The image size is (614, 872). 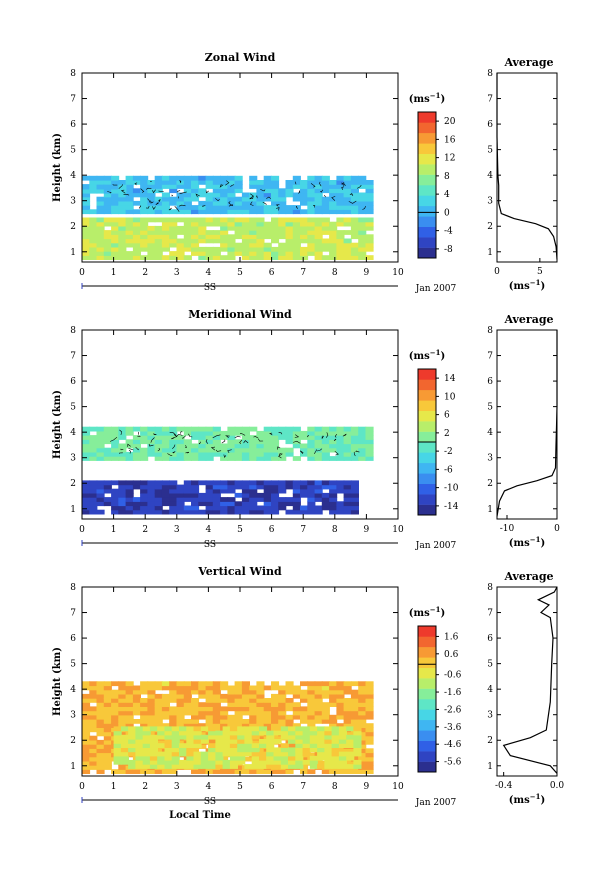 What do you see at coordinates (490, 767) in the screenshot?
I see `profile-y-tick-label: 1` at bounding box center [490, 767].